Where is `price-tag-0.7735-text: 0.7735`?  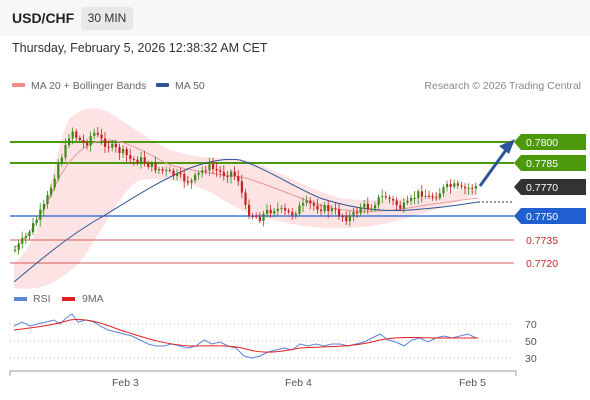
price-tag-0.7735-text: 0.7735 is located at coordinates (542, 241).